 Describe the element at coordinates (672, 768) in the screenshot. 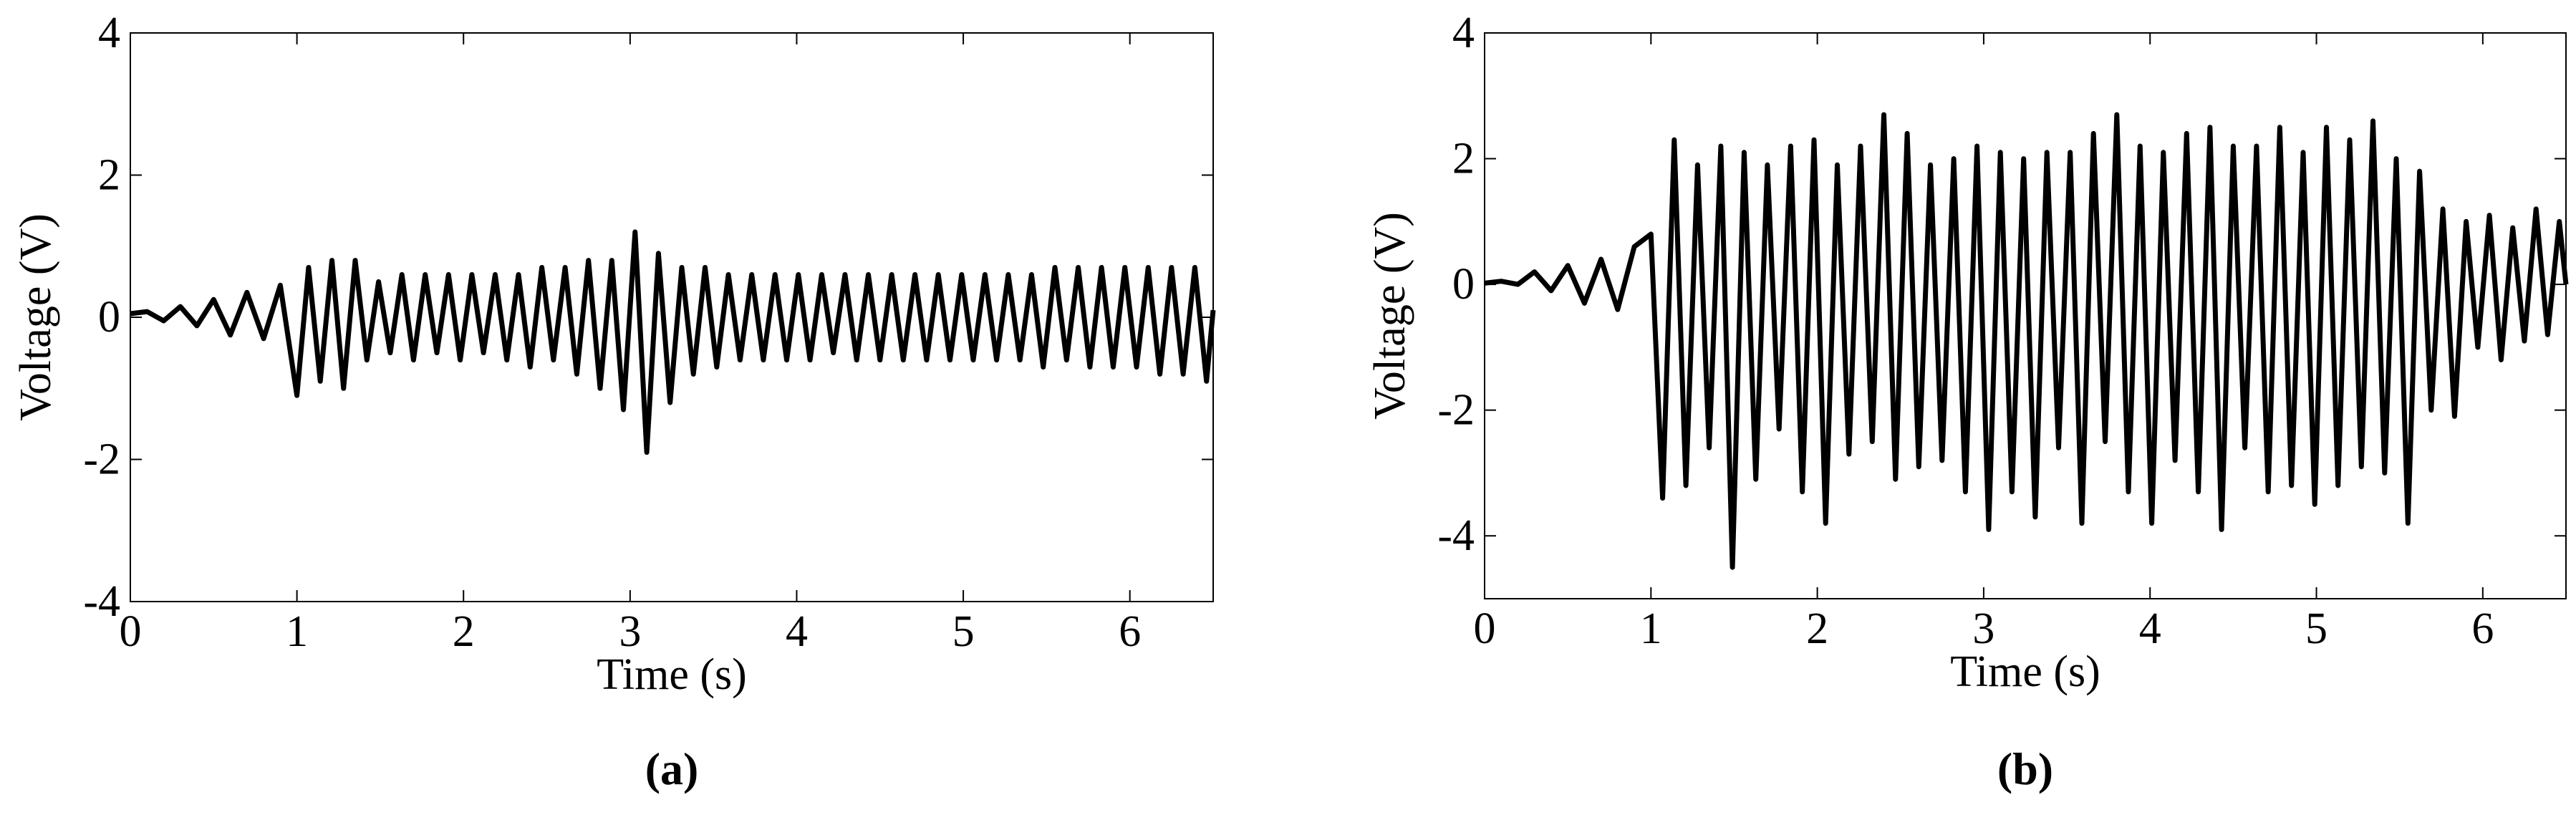

I see `caption: (a)` at that location.